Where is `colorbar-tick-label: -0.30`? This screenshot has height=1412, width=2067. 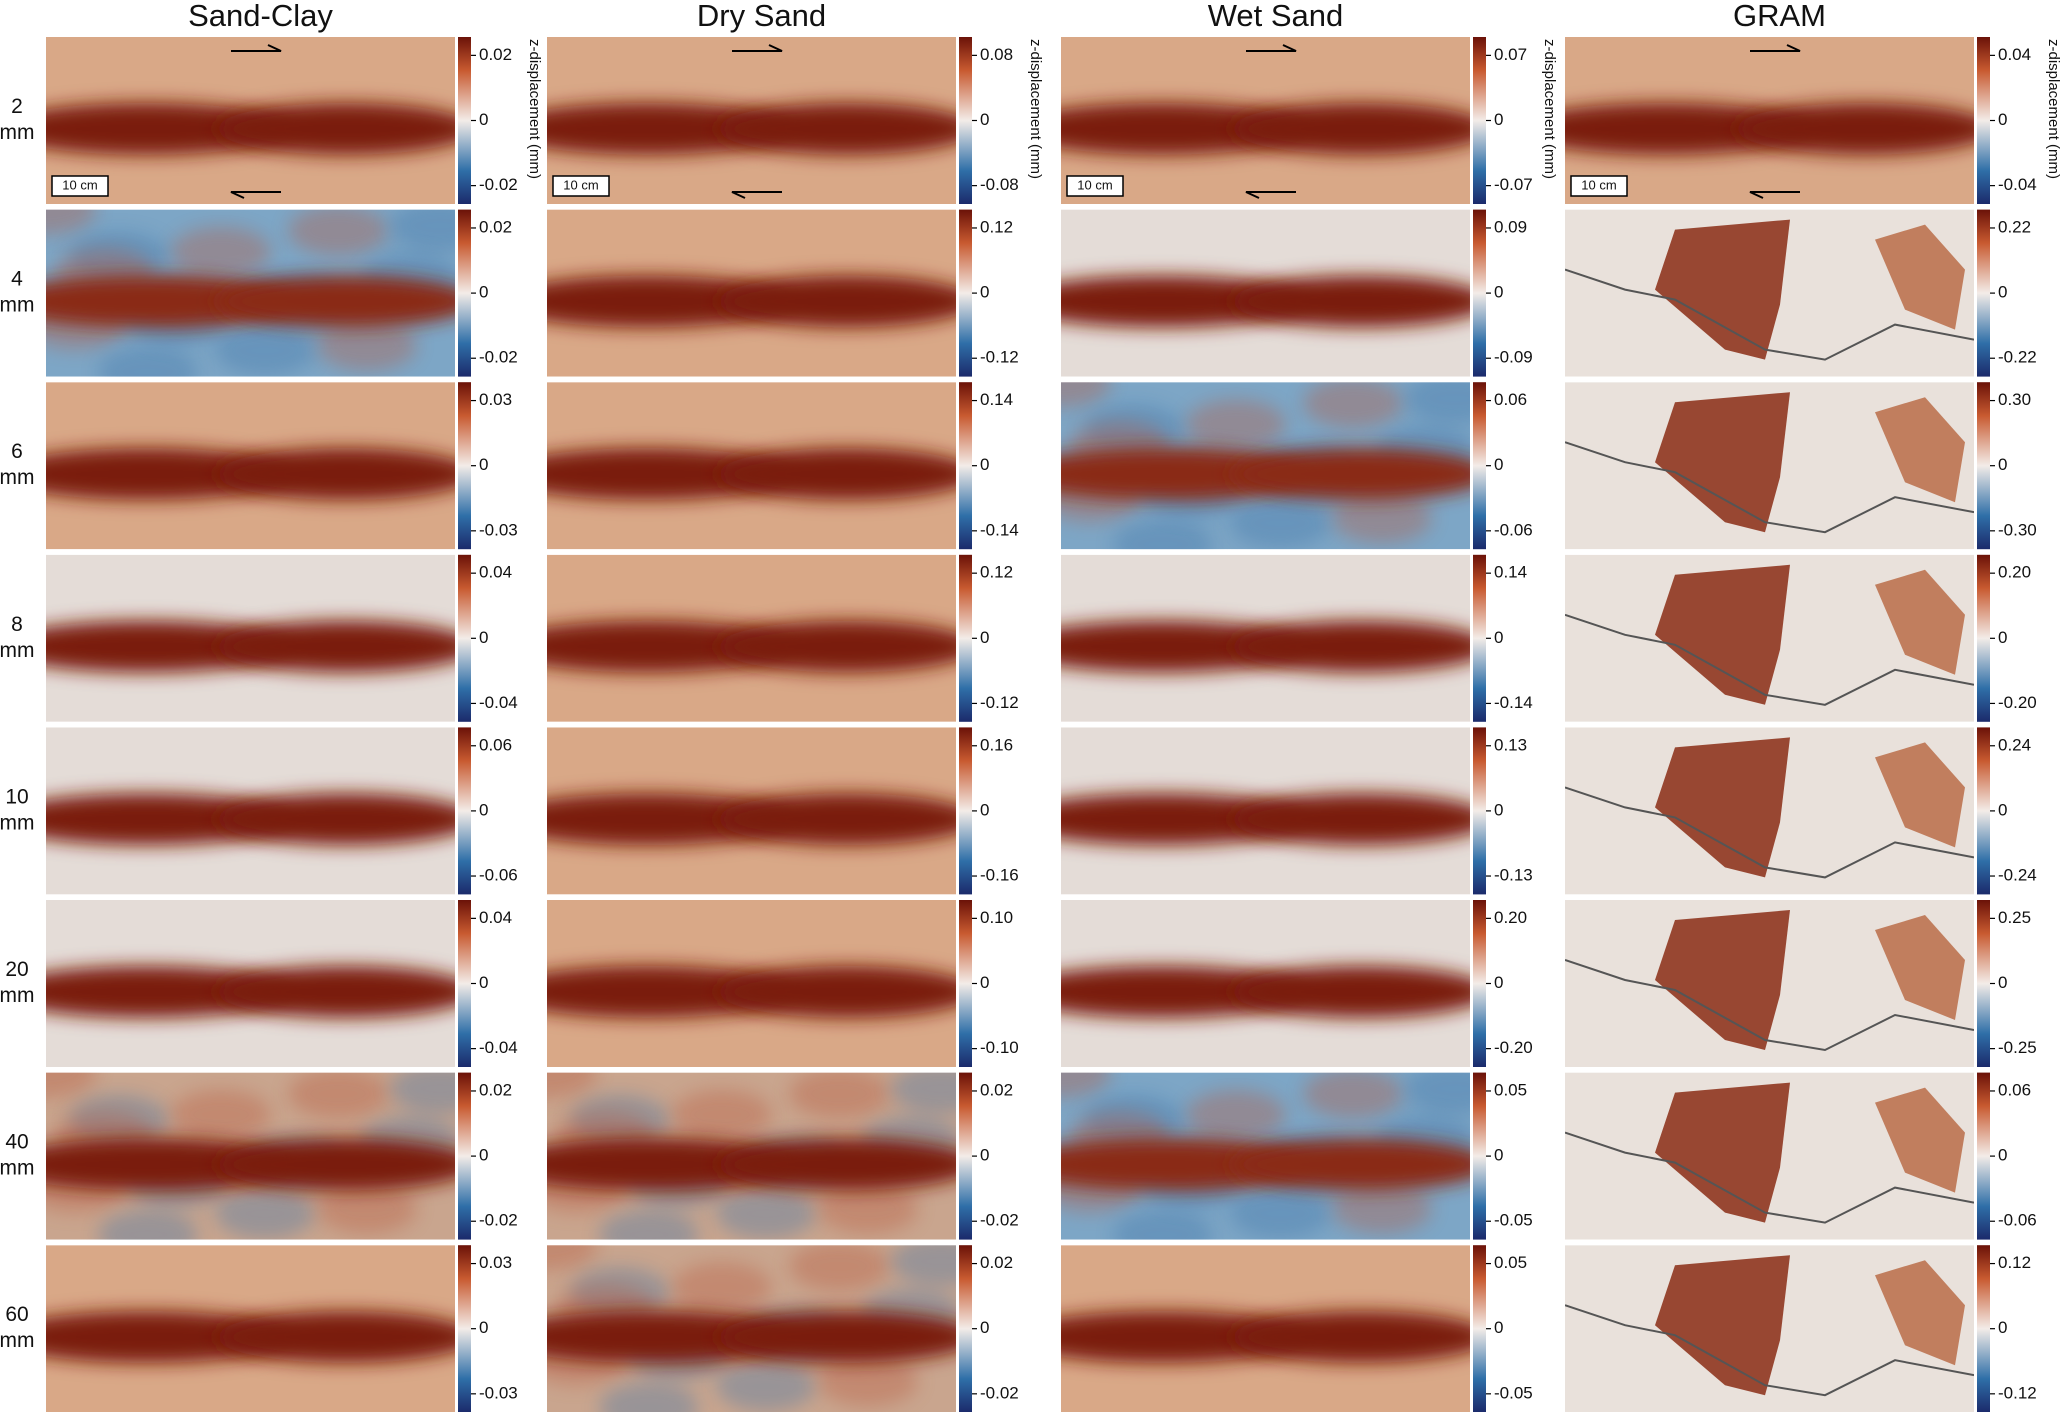 colorbar-tick-label: -0.30 is located at coordinates (2017, 529).